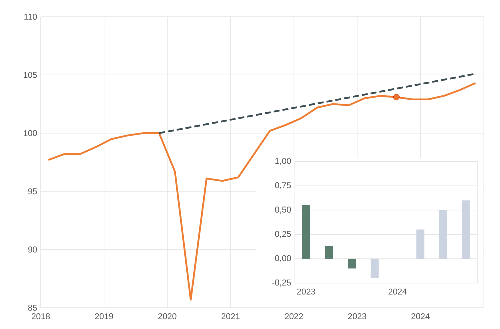  What do you see at coordinates (31, 17) in the screenshot?
I see `y-tick-label: 110` at bounding box center [31, 17].